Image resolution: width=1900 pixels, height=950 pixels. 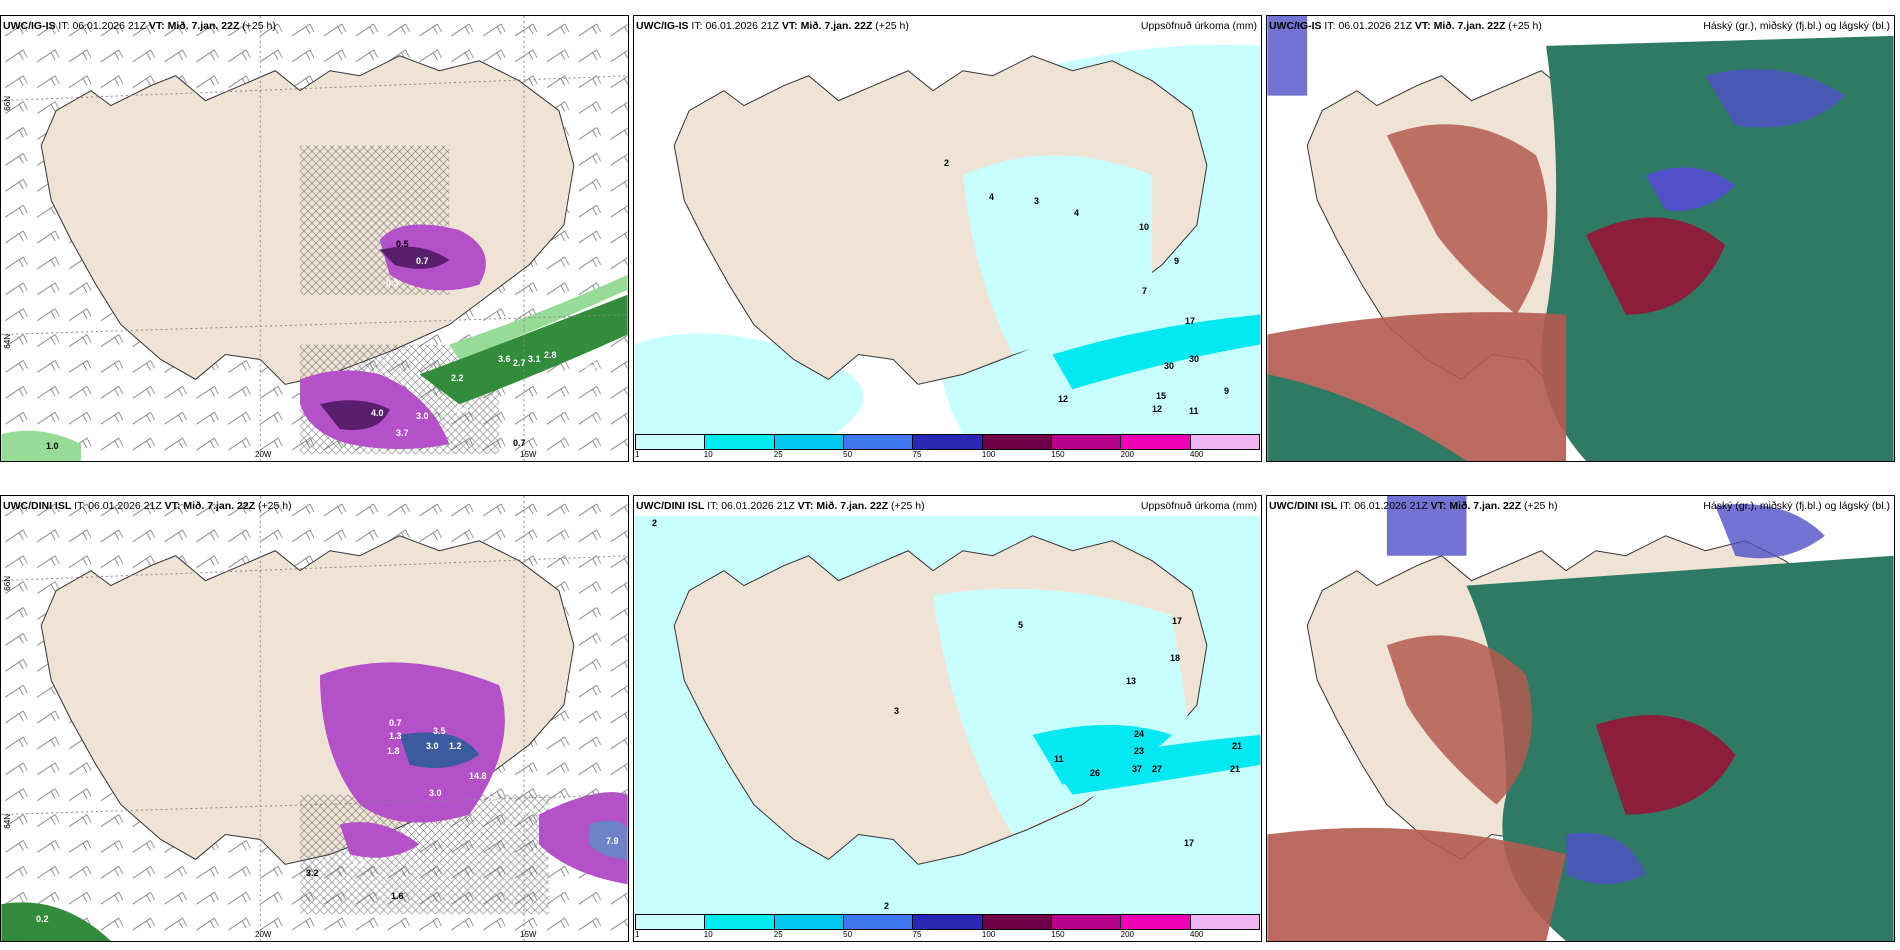 What do you see at coordinates (422, 416) in the screenshot?
I see `value-label: 3.0` at bounding box center [422, 416].